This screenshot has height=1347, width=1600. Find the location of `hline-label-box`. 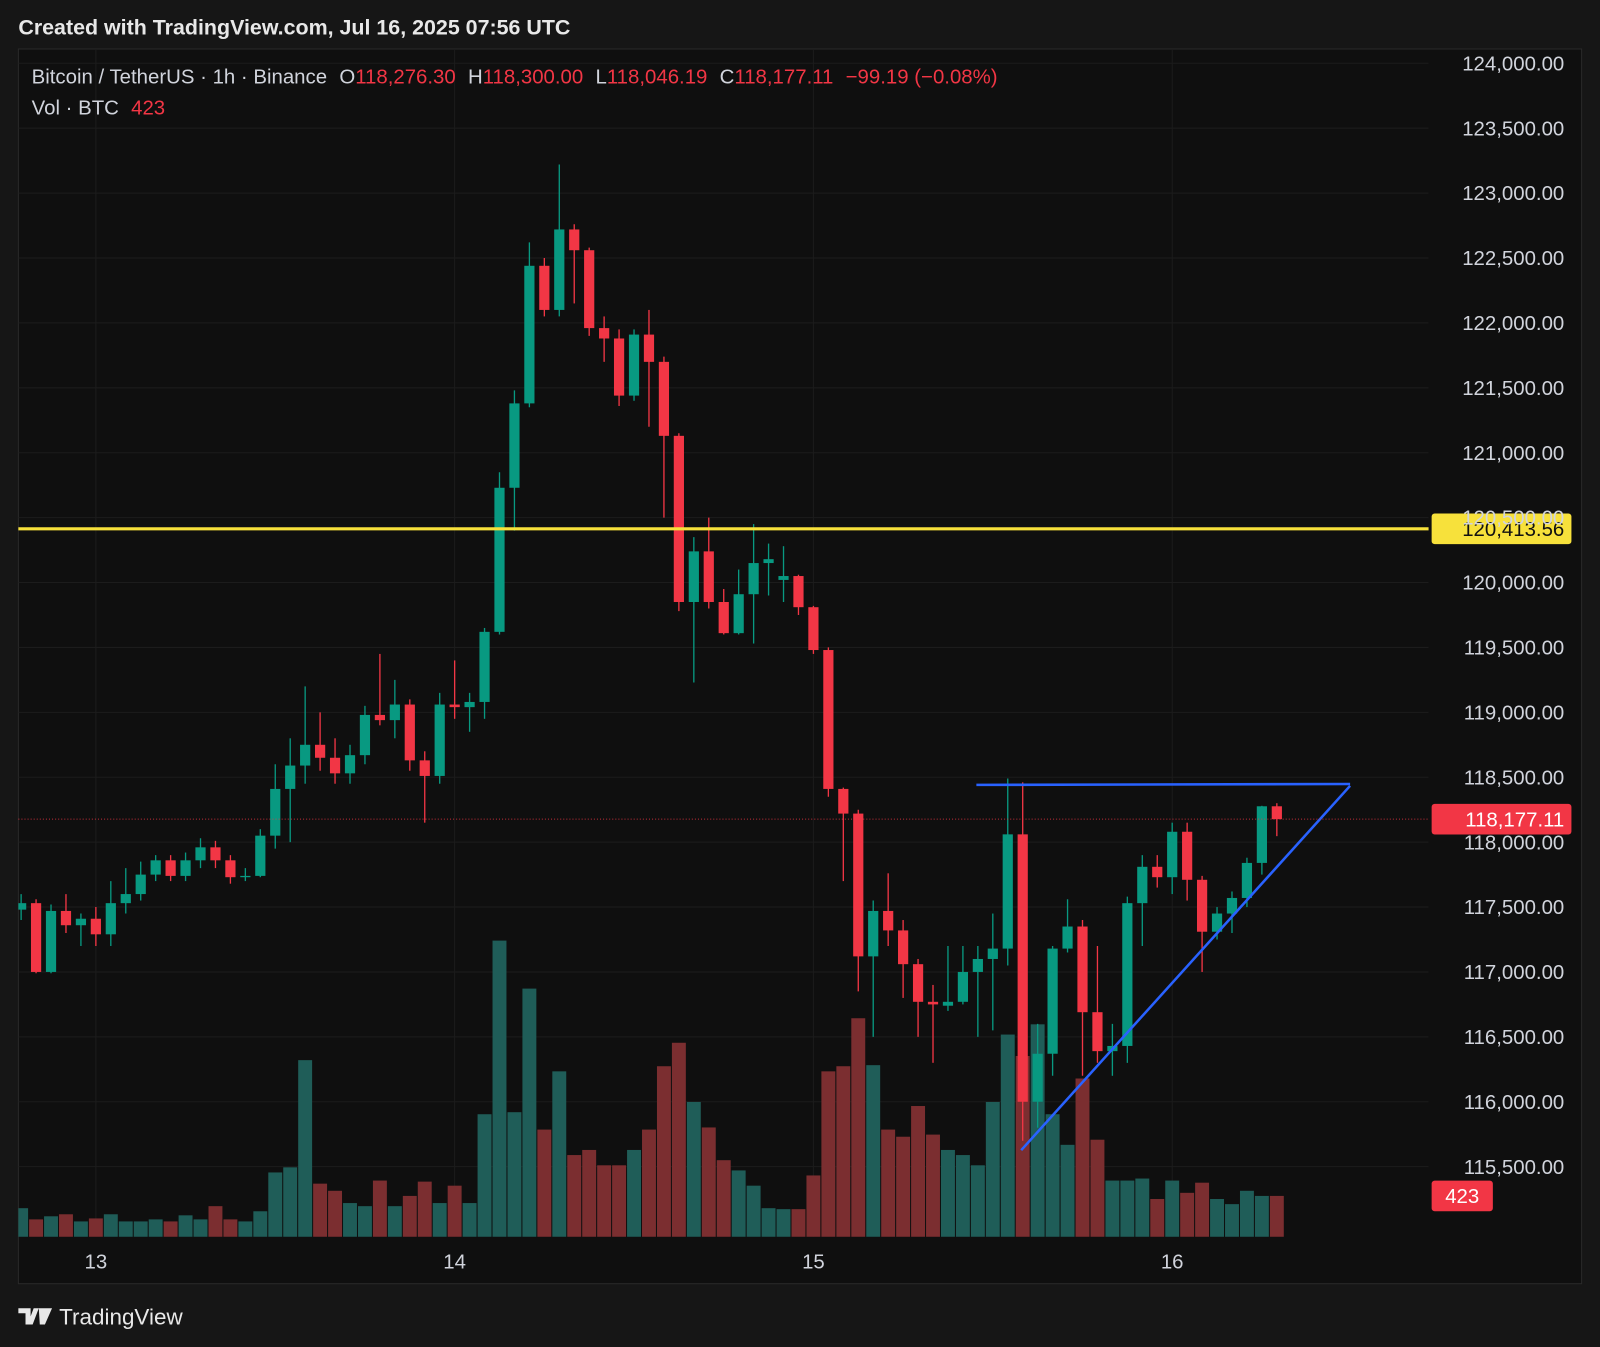

hline-label-box is located at coordinates (1501, 529).